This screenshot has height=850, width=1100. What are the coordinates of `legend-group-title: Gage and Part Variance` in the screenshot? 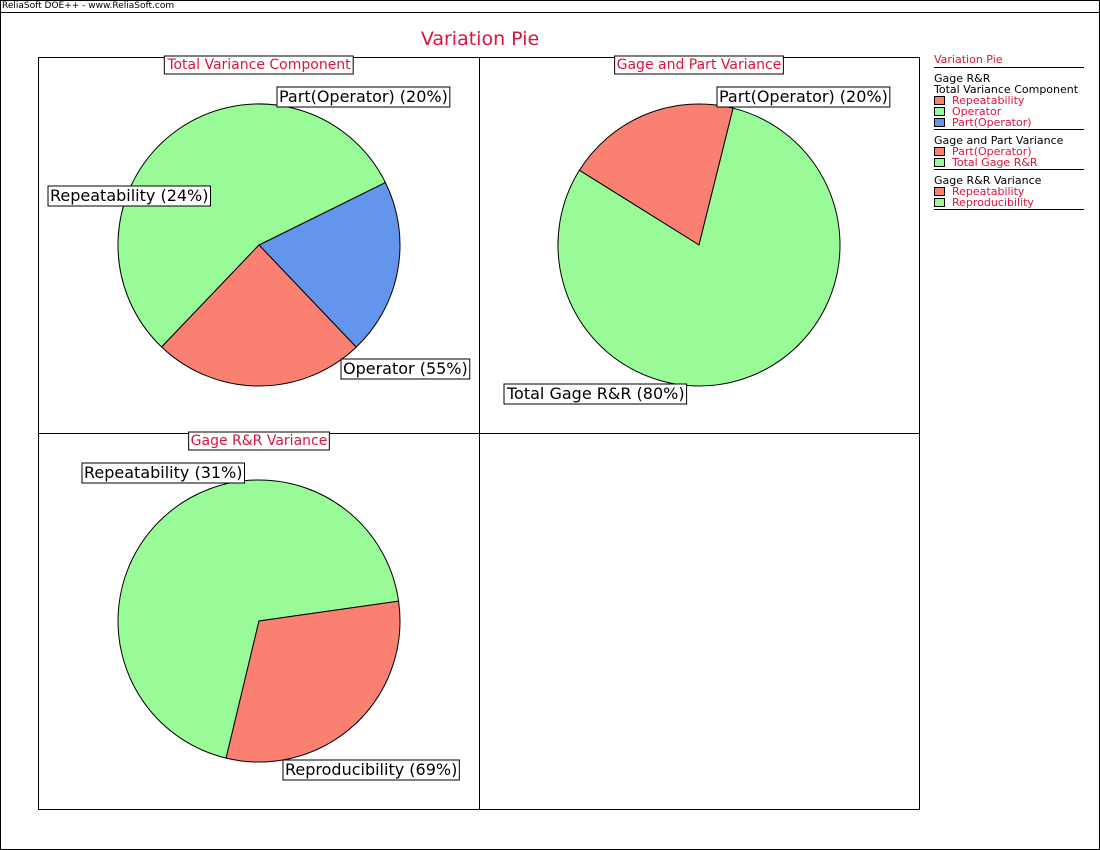 It's located at (999, 140).